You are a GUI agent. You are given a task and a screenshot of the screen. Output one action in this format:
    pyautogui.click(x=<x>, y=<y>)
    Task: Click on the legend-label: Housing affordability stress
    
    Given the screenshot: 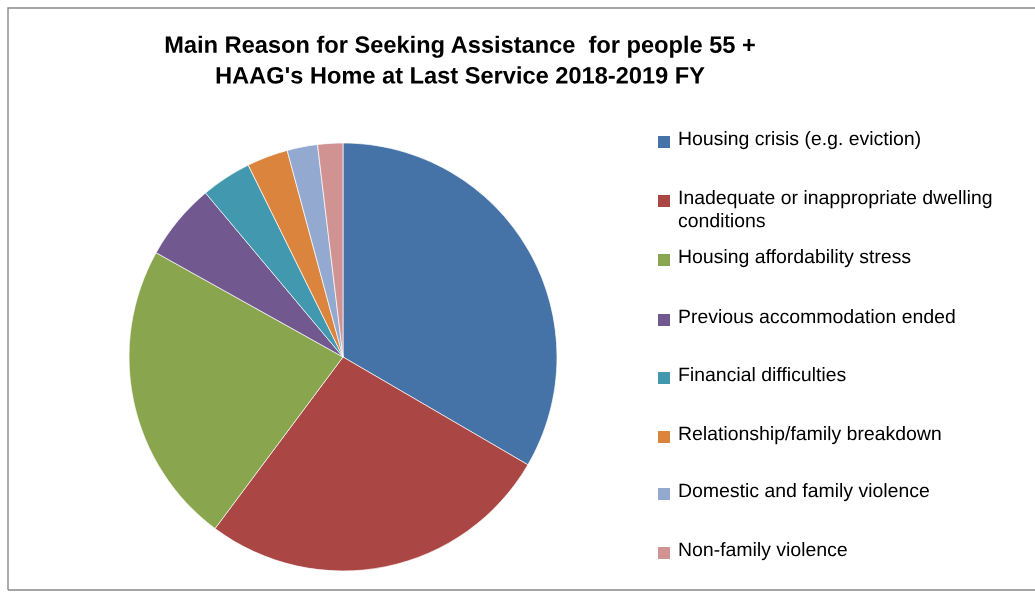 What is the action you would take?
    pyautogui.click(x=795, y=258)
    